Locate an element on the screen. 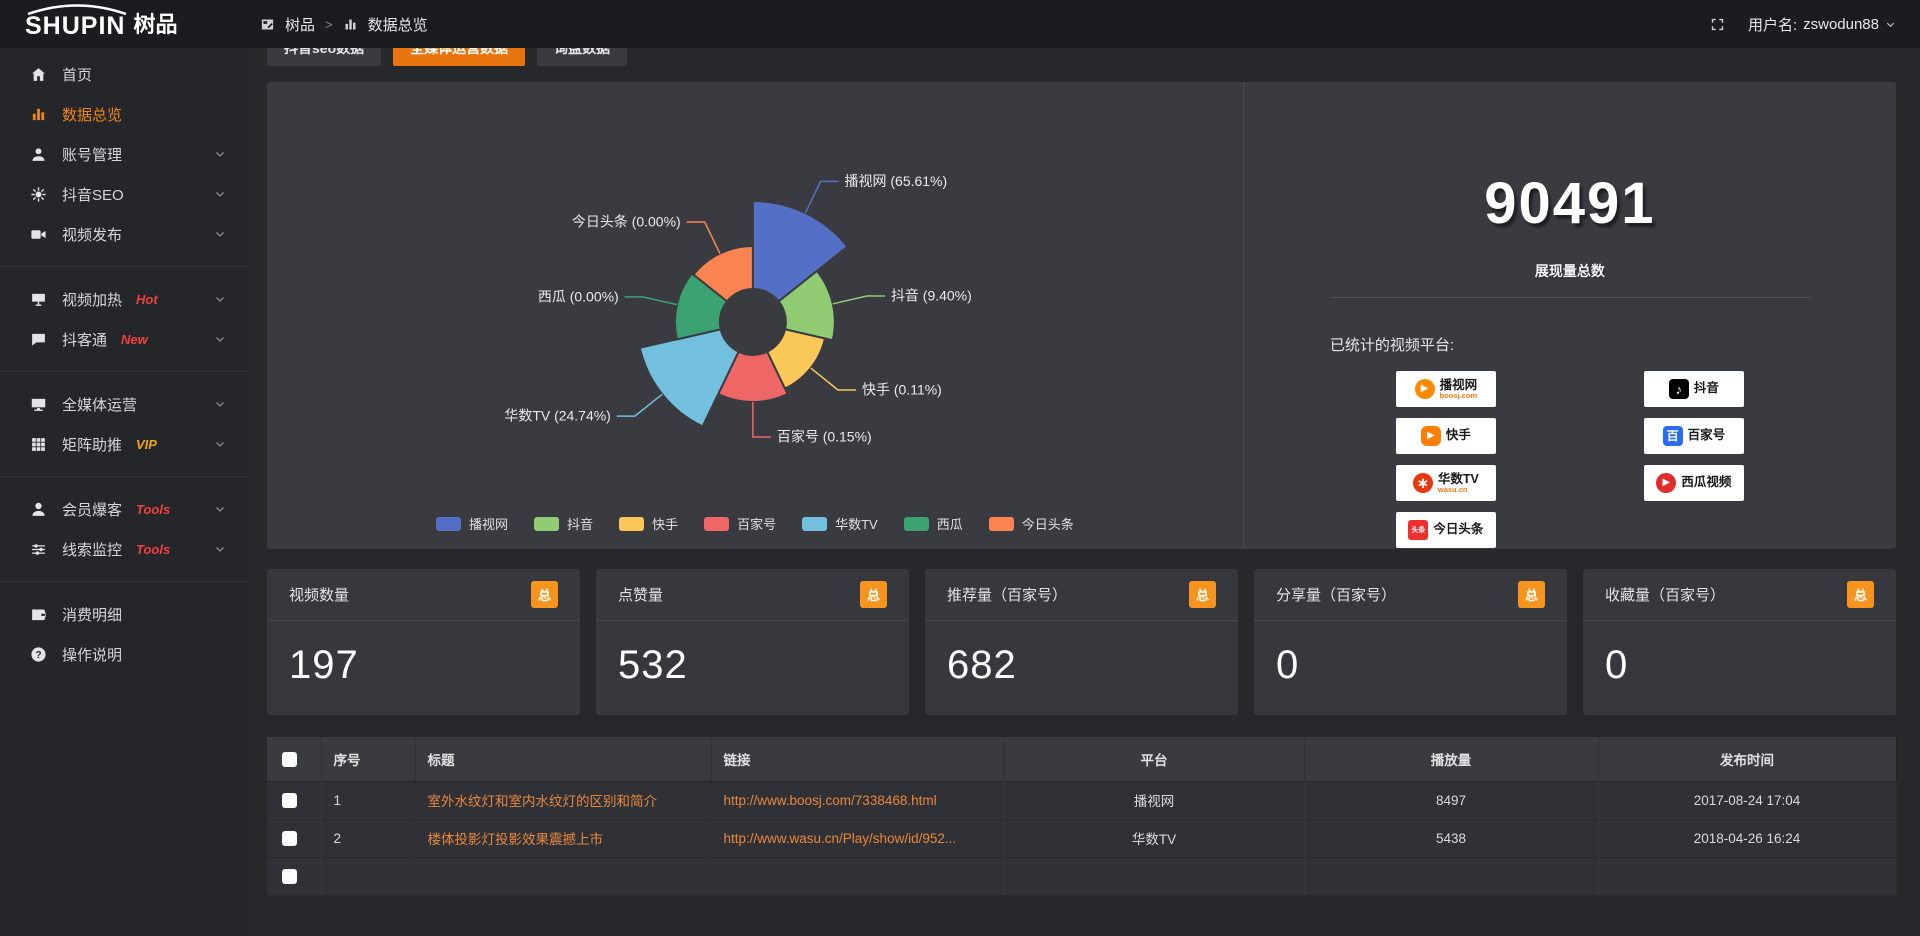  topbar: SHUPIN 树品 树品 > 数据总览 用户名: zswodun88 is located at coordinates (960, 24).